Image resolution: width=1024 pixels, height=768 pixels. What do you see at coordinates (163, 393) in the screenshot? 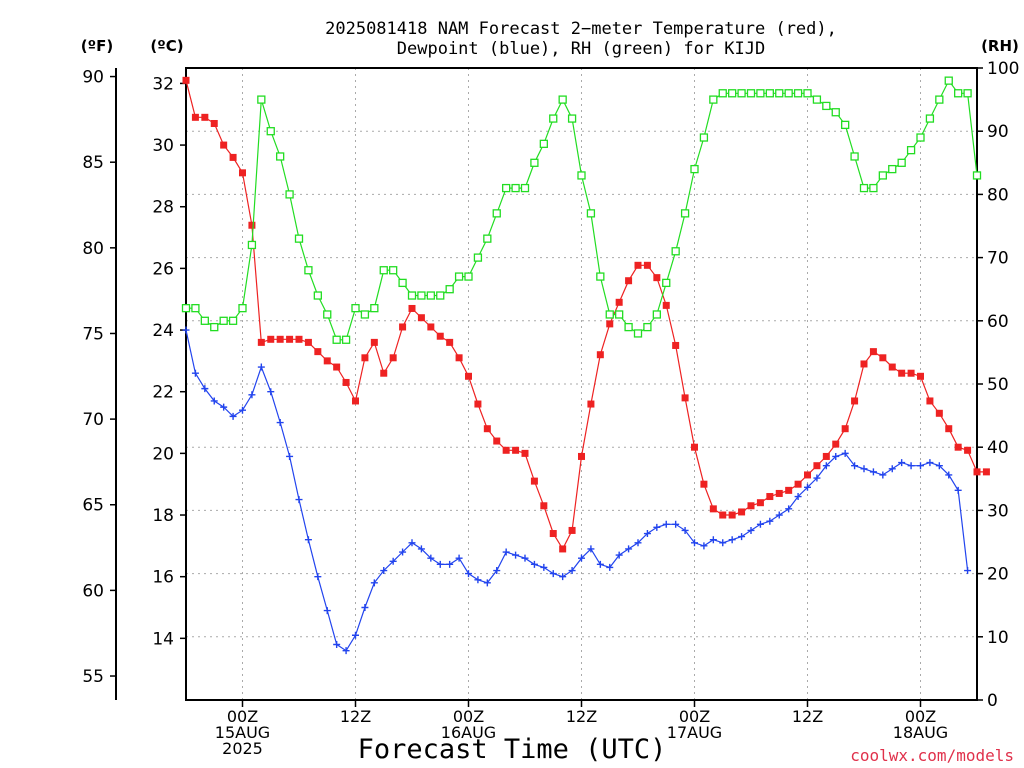
I see `celsius-tick-label: 22` at bounding box center [163, 393].